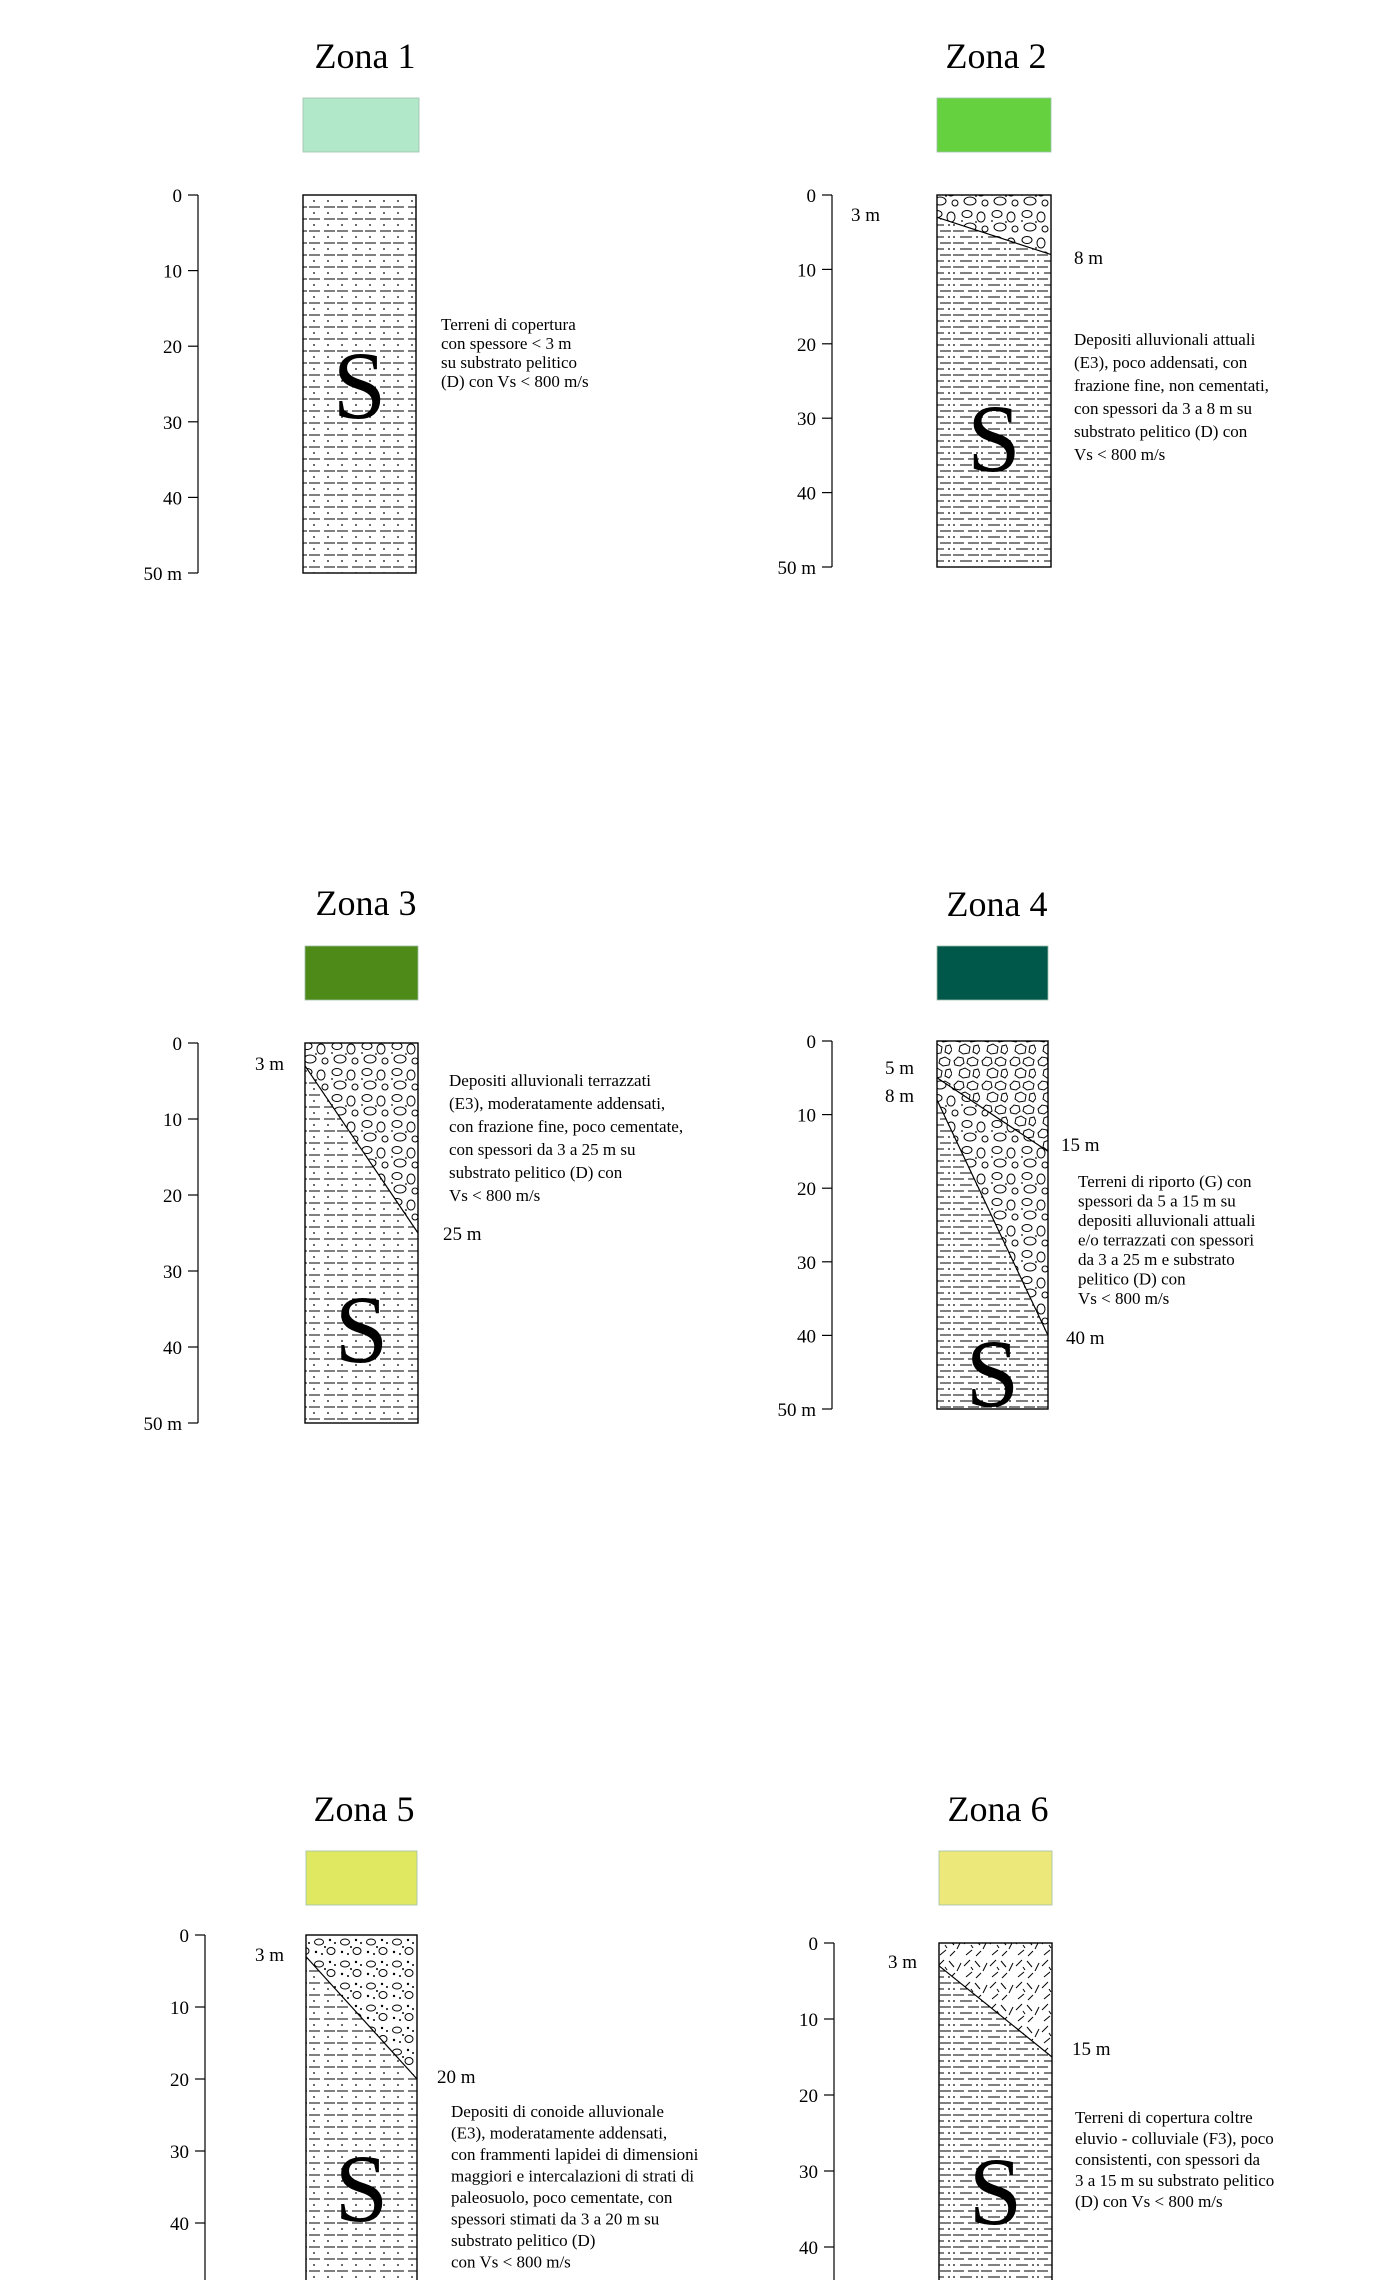 The height and width of the screenshot is (2280, 1379). I want to click on description-line: (E3), poco addensati, con, so click(1161, 362).